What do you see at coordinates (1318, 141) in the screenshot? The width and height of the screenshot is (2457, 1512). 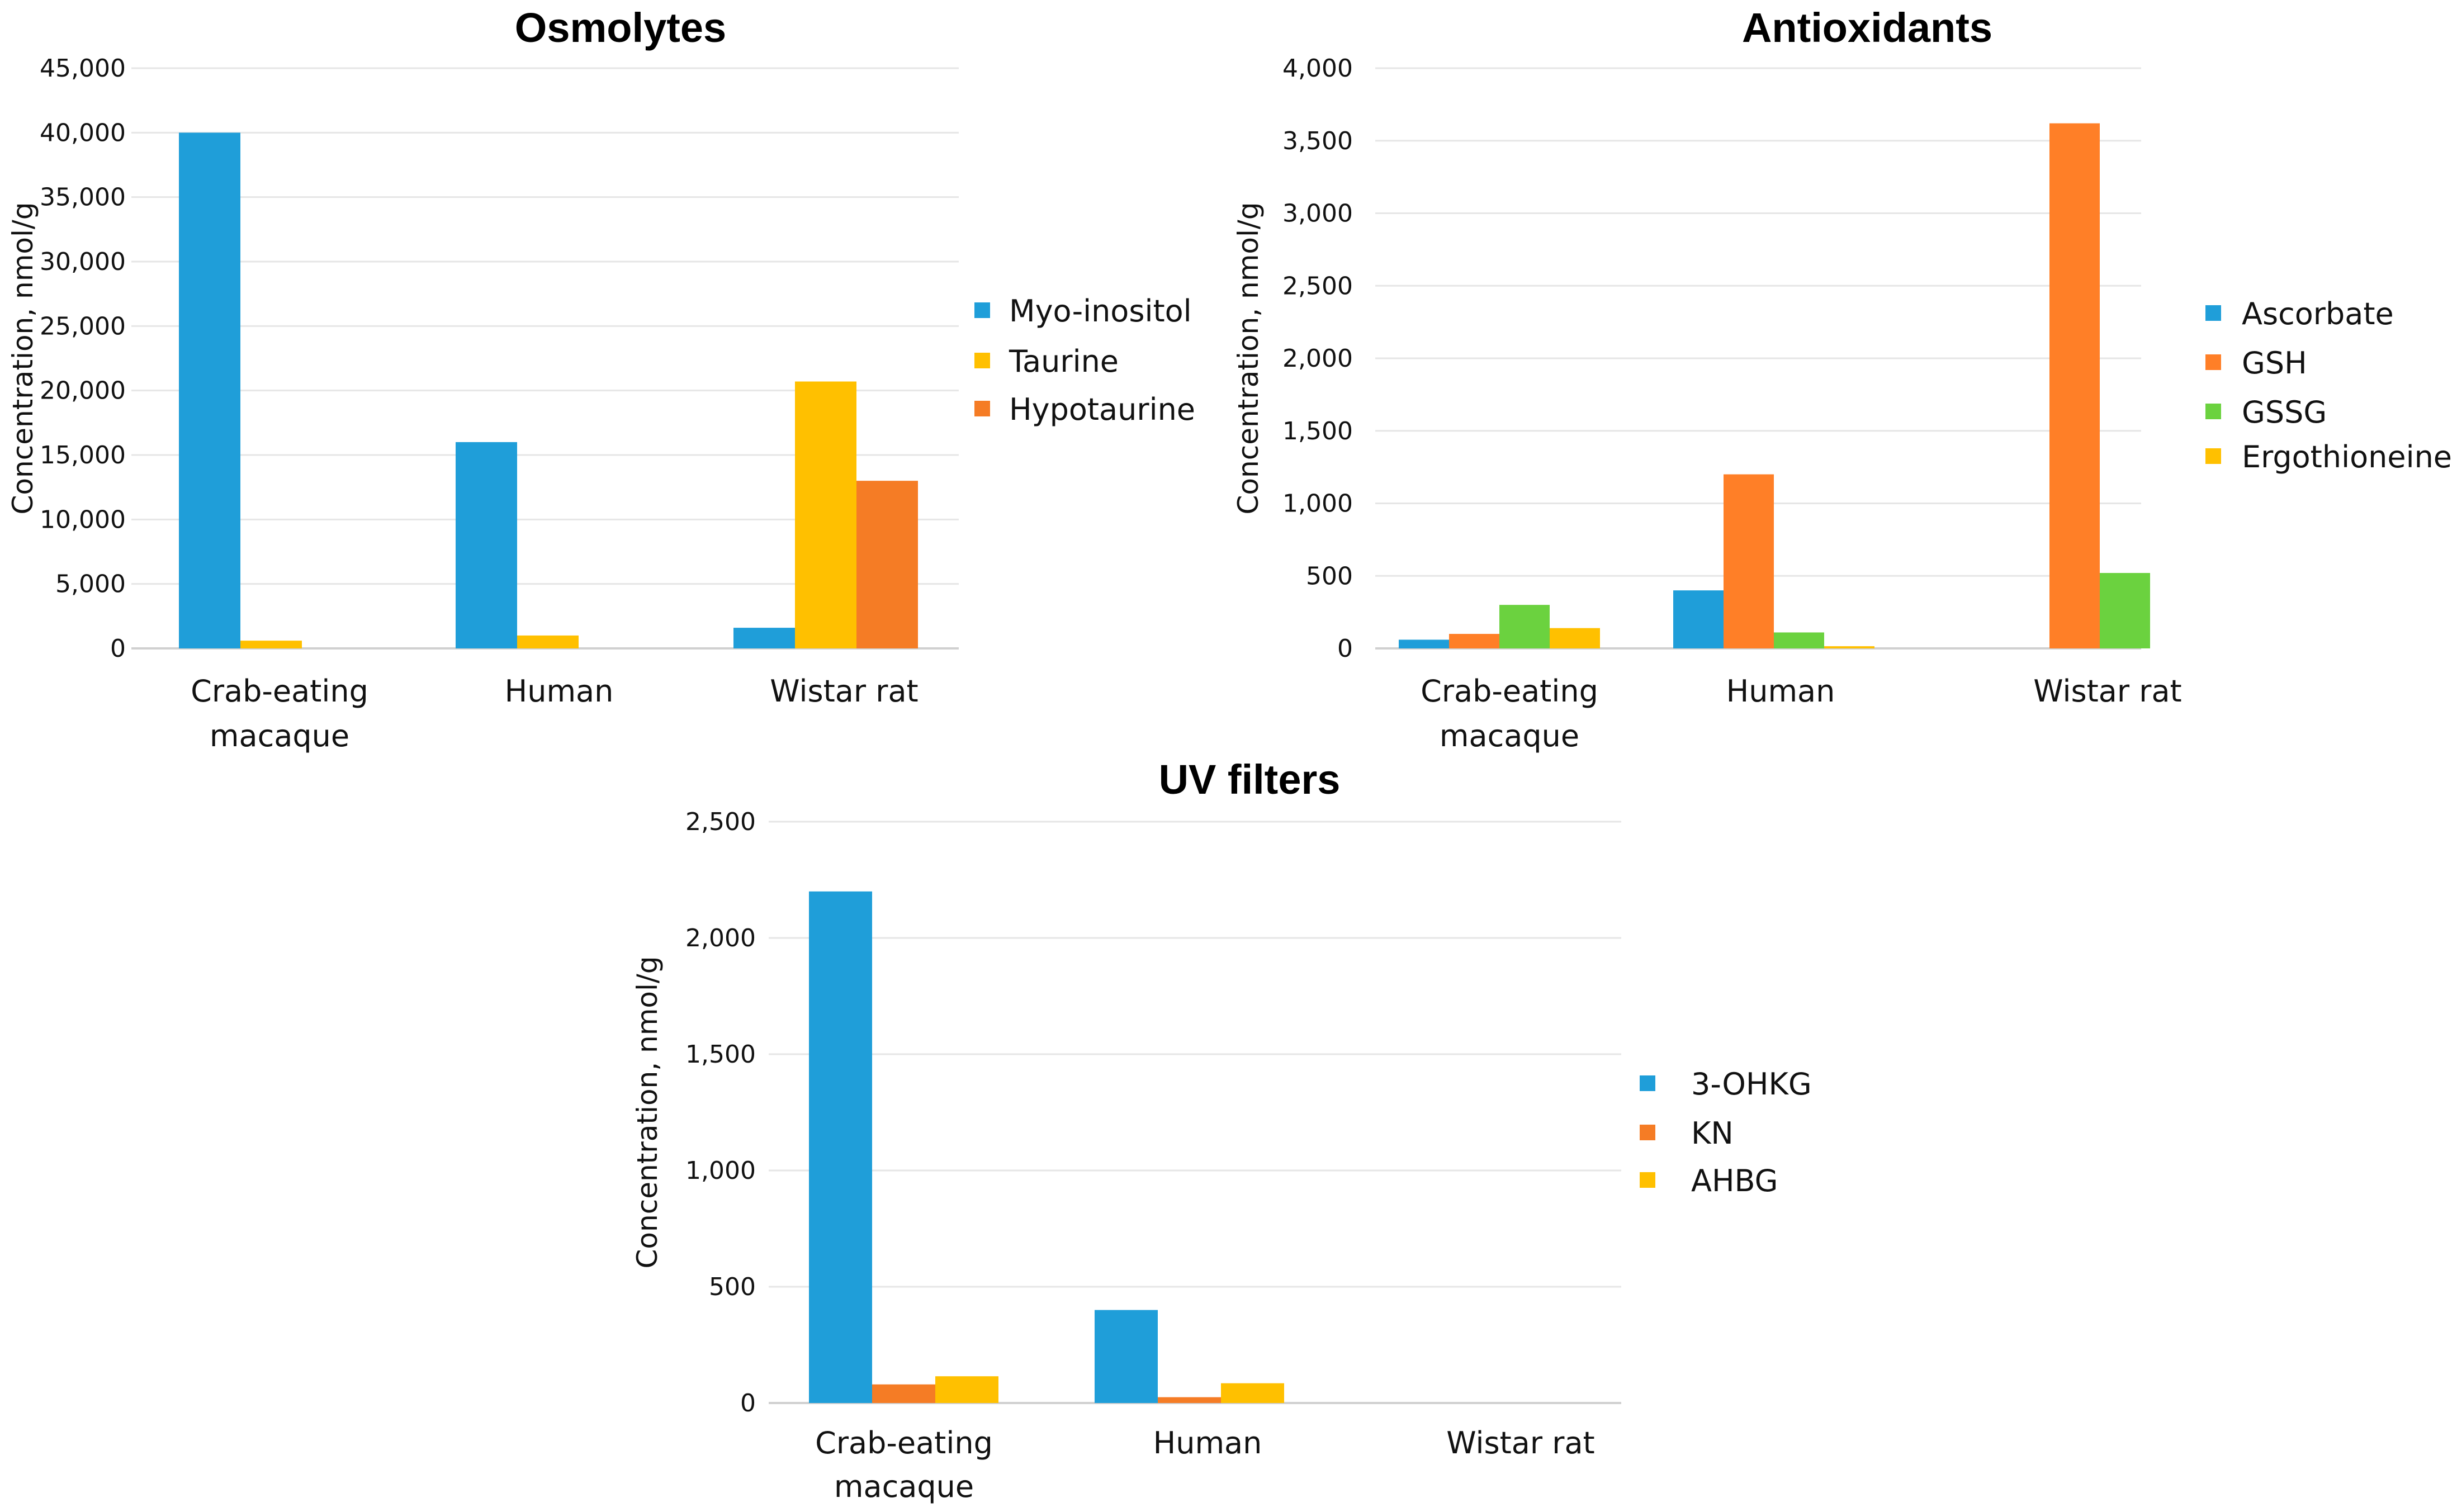 I see `y-tick-label: 3,500` at bounding box center [1318, 141].